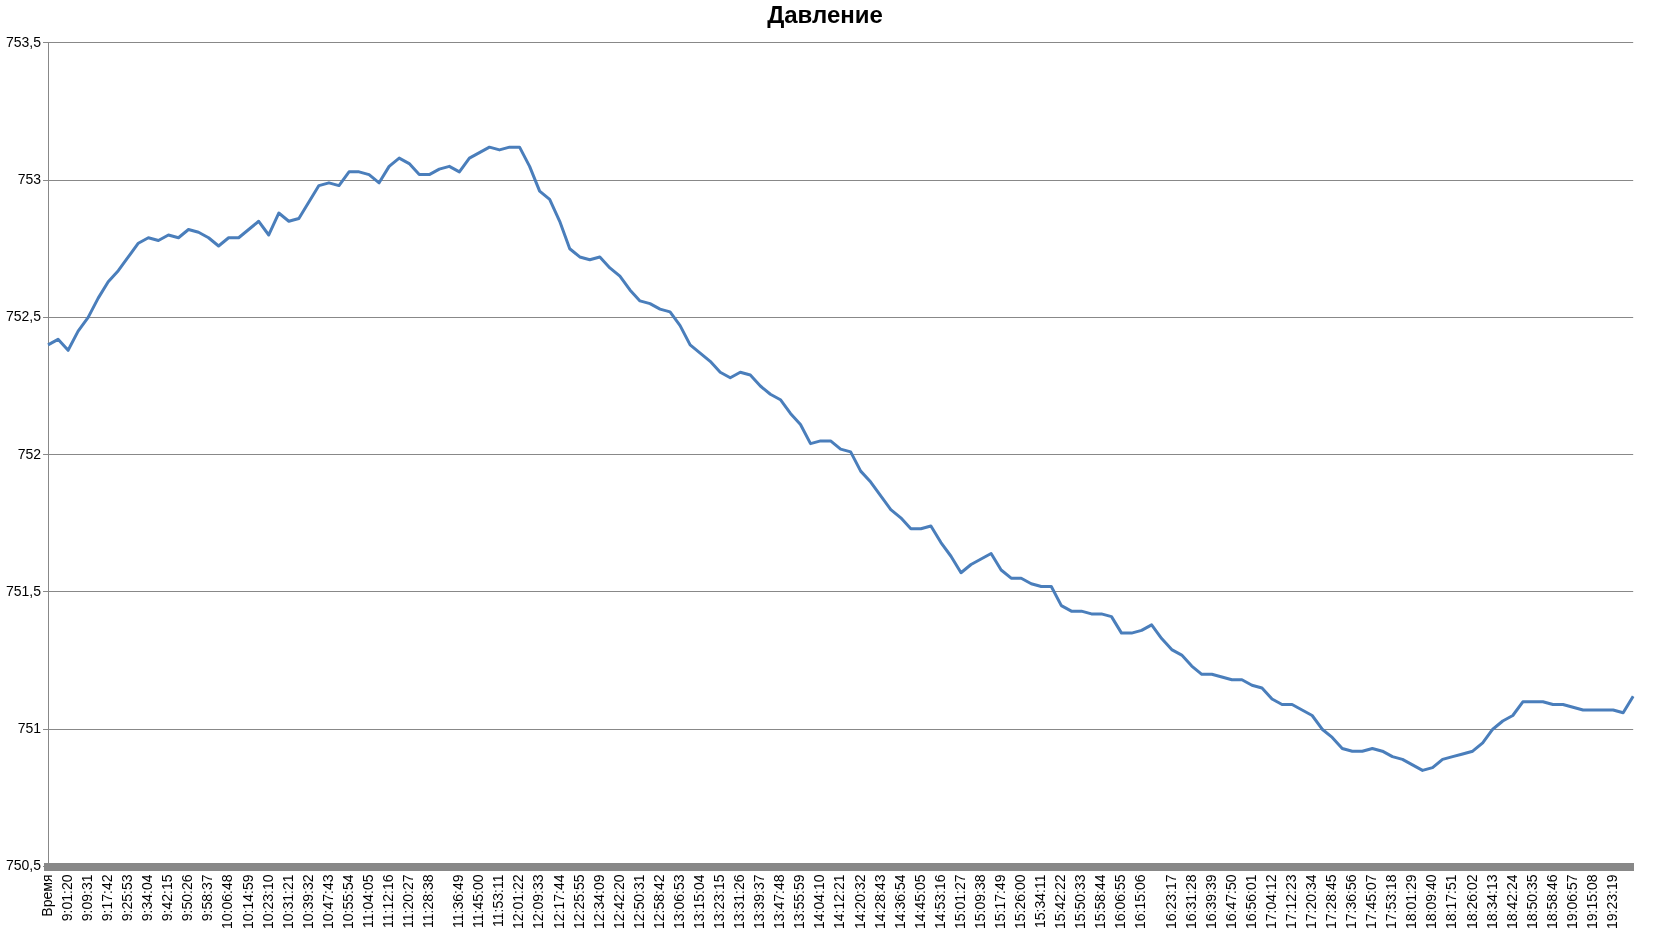 This screenshot has height=941, width=1658. I want to click on y-tick-label: 752,5, so click(23, 316).